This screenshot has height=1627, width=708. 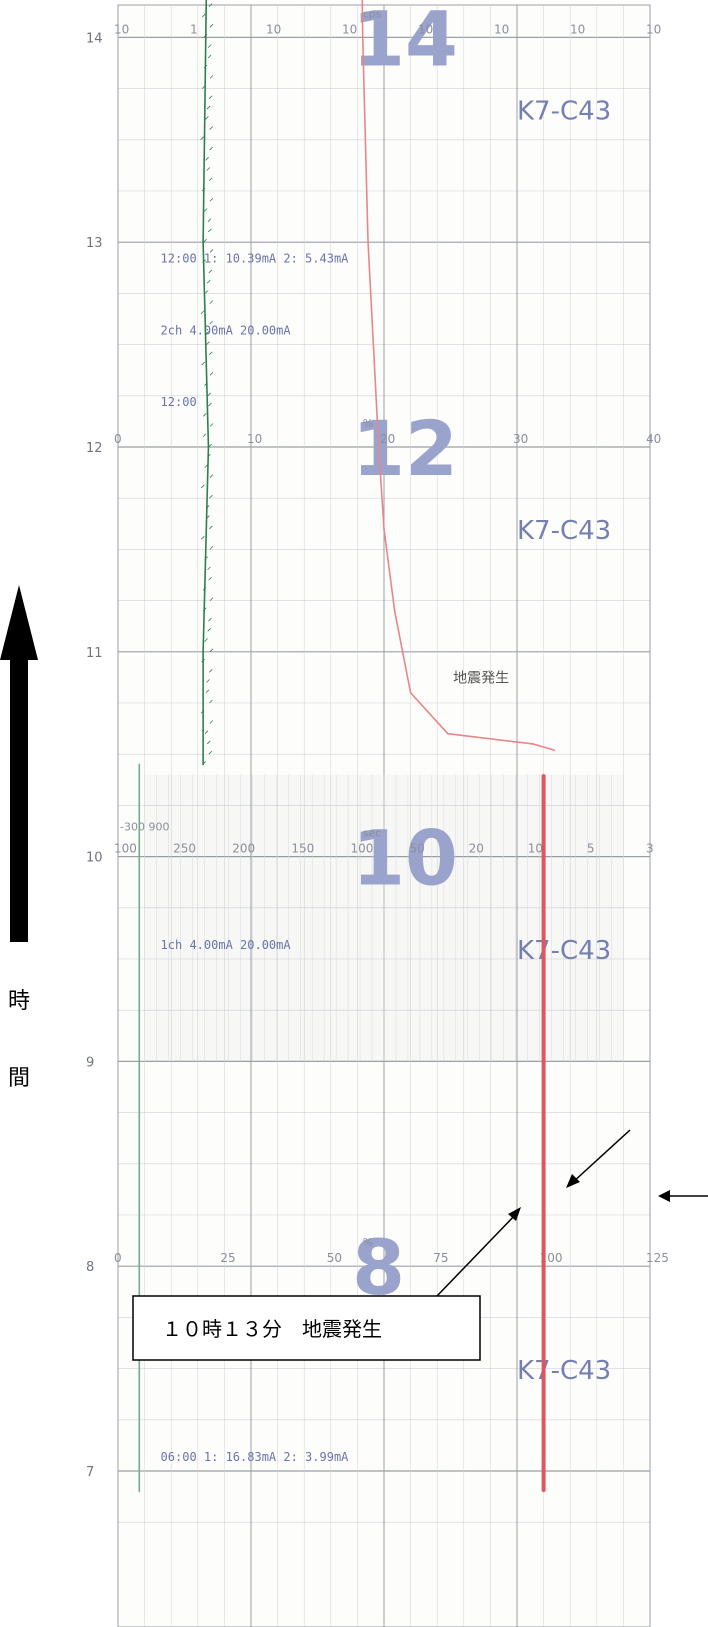 What do you see at coordinates (90, 1267) in the screenshot?
I see `hour-tick-label: 8` at bounding box center [90, 1267].